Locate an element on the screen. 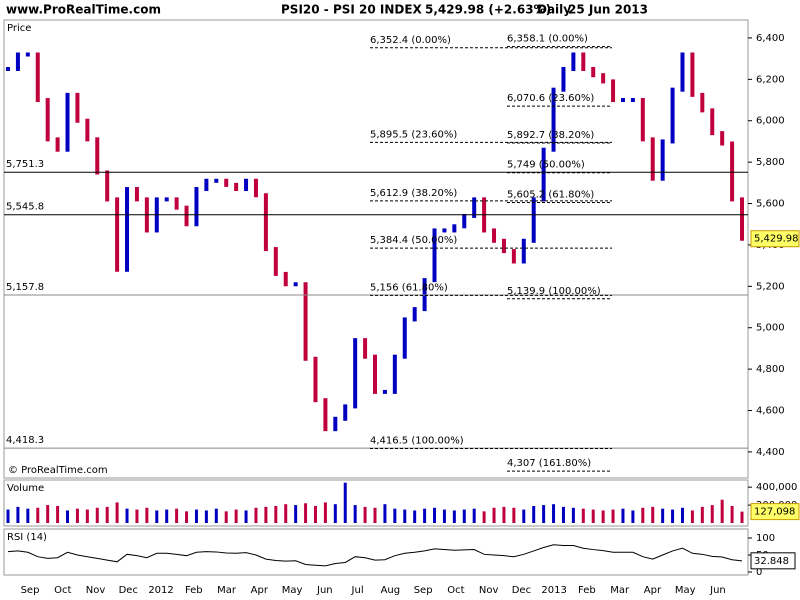  y-tick-label: 6,400 is located at coordinates (770, 38).